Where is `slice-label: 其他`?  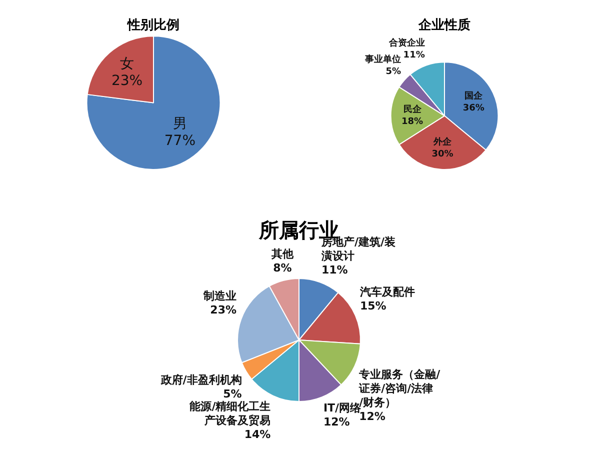 slice-label: 其他 is located at coordinates (282, 254).